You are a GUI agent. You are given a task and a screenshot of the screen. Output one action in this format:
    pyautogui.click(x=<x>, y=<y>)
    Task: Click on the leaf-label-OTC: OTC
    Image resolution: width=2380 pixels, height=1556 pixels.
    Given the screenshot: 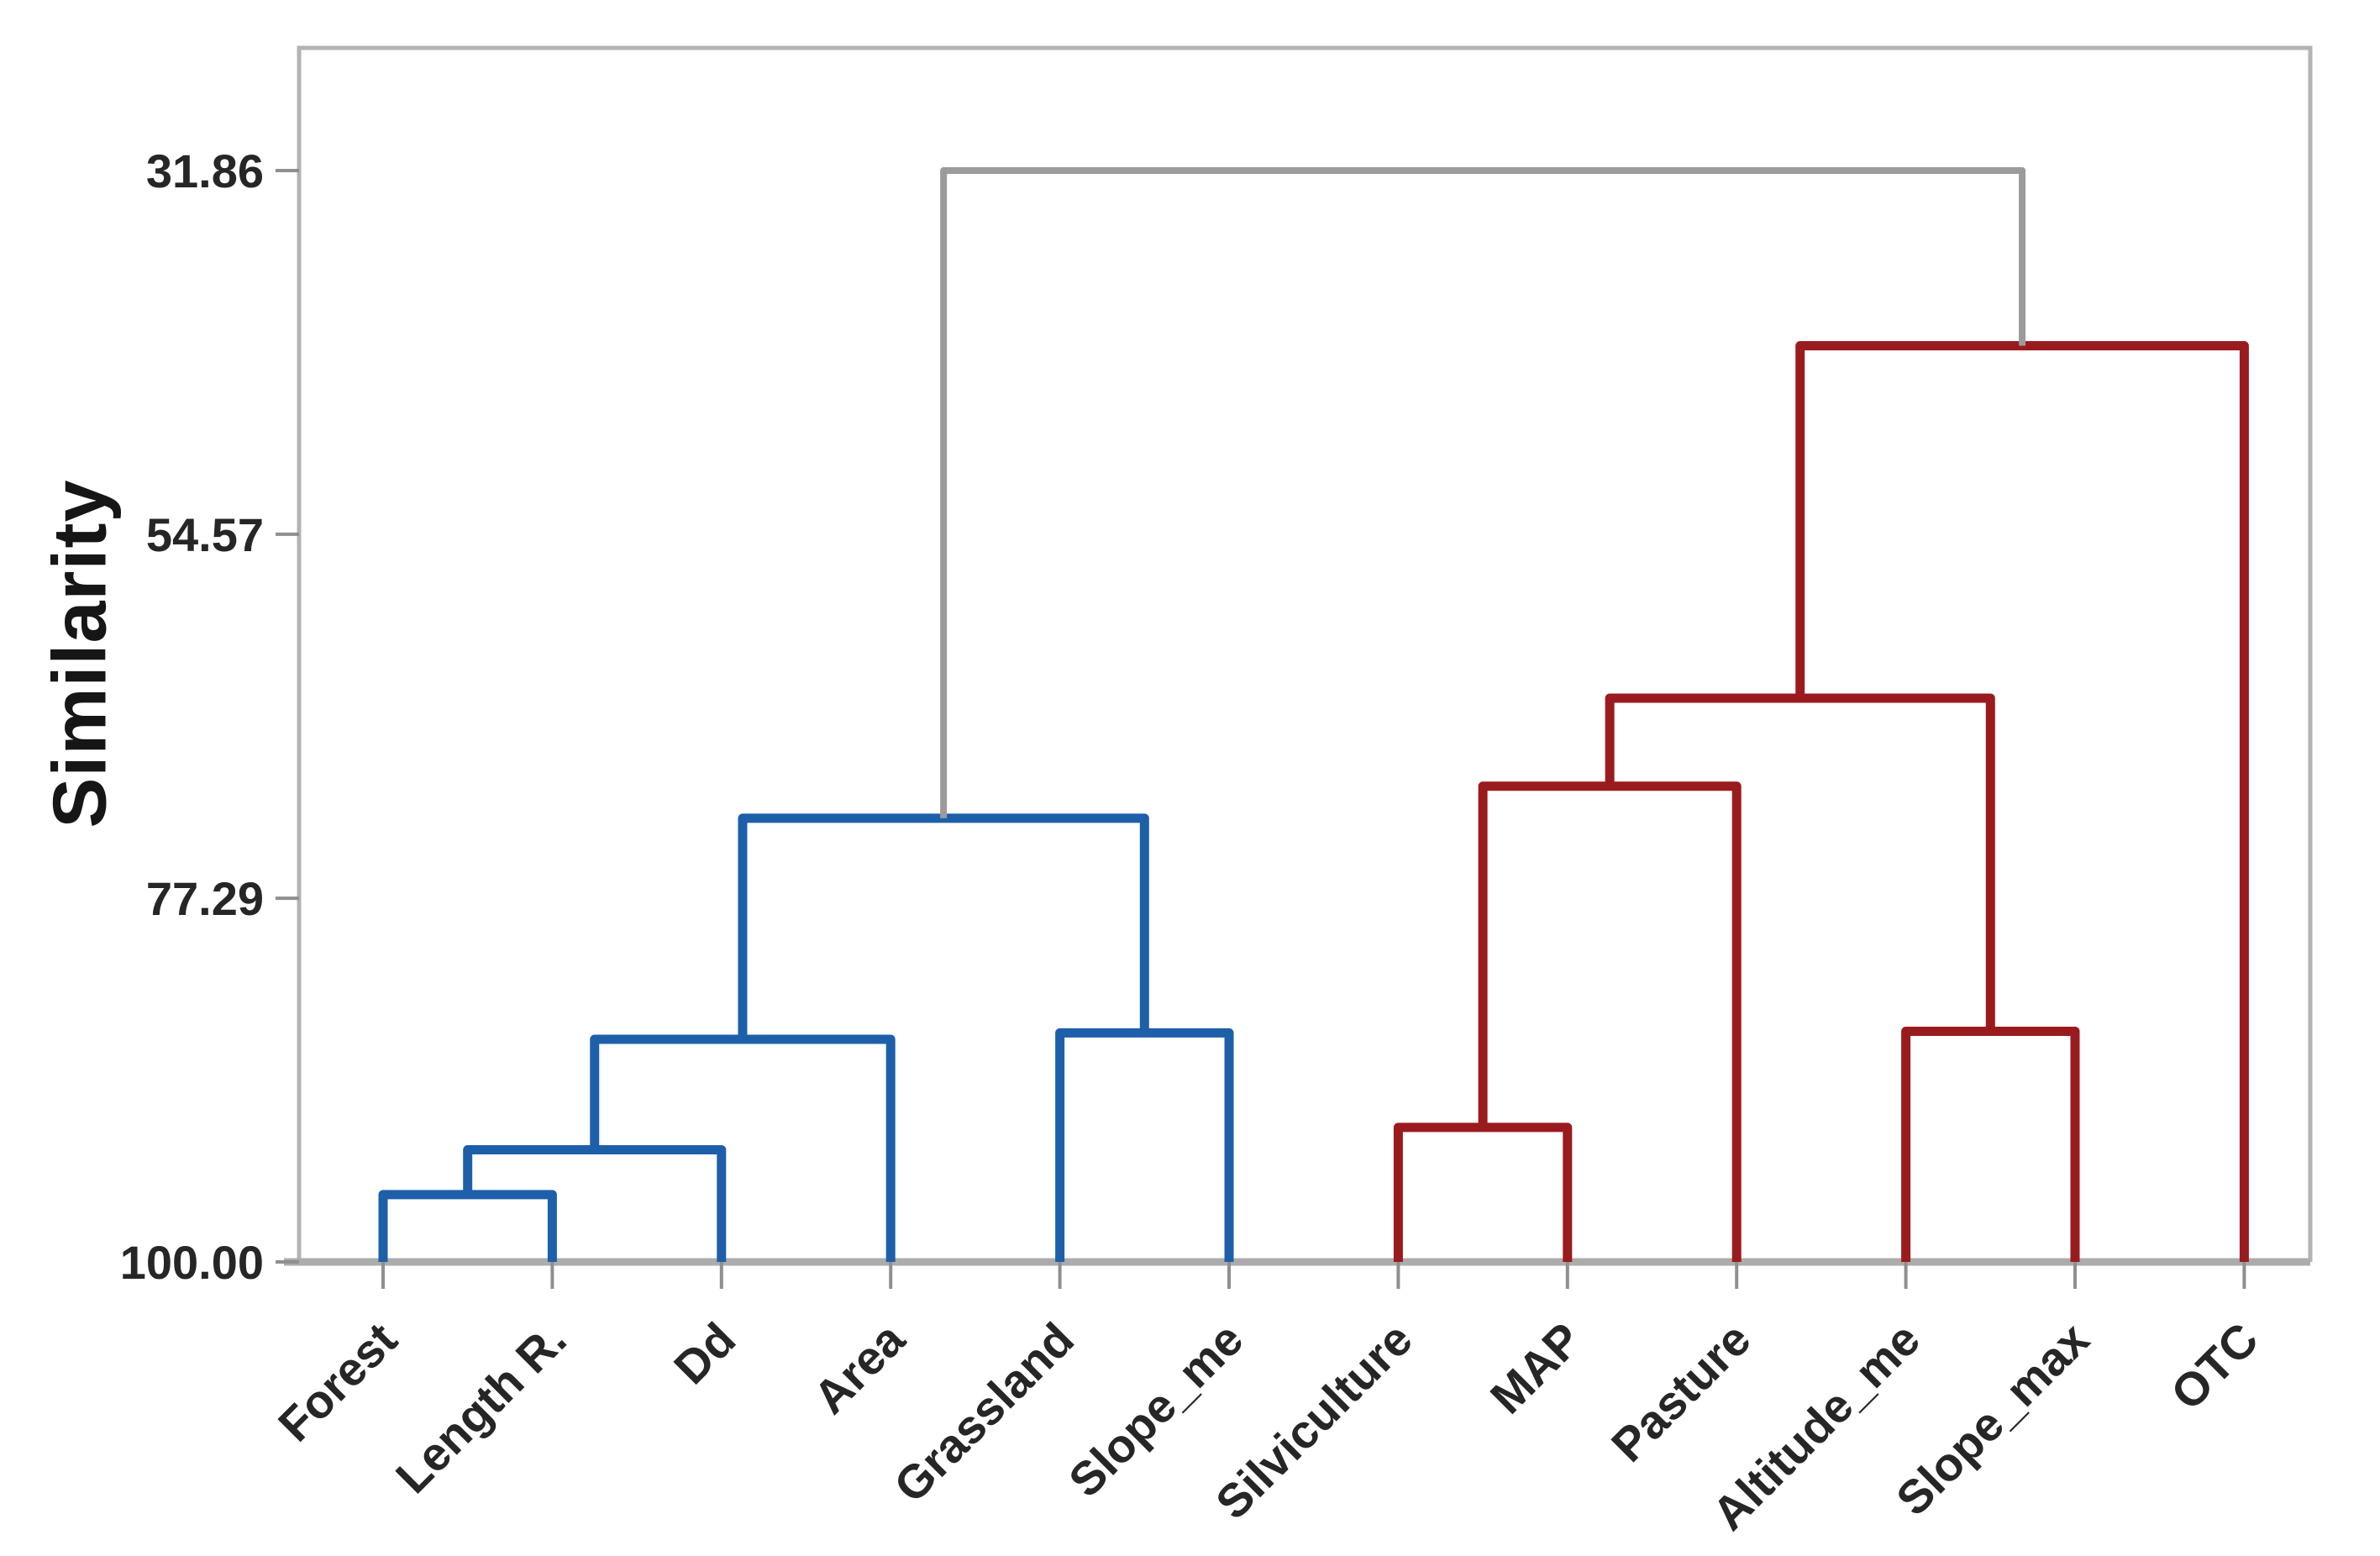 What is the action you would take?
    pyautogui.click(x=2214, y=1366)
    